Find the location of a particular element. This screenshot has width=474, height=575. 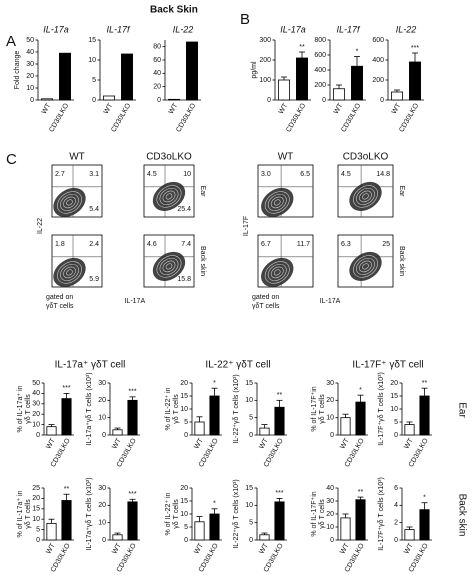

panel-label: C is located at coordinates (11, 159).